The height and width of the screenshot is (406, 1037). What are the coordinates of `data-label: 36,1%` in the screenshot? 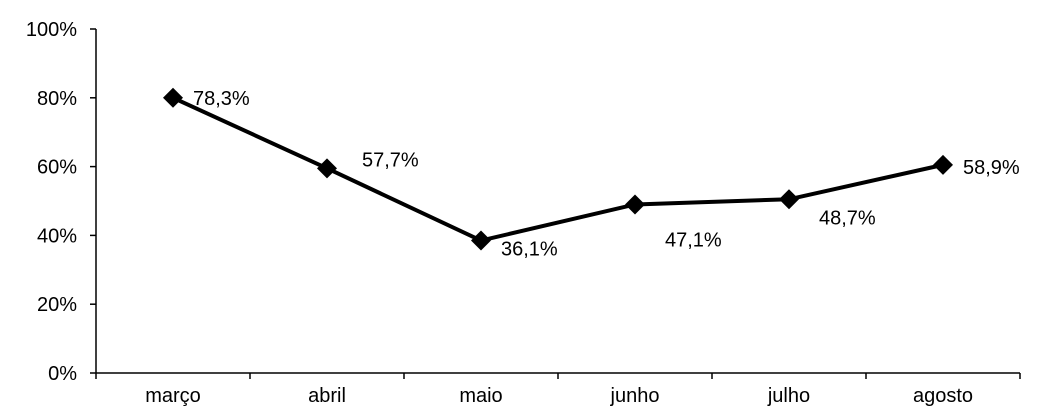 It's located at (529, 250).